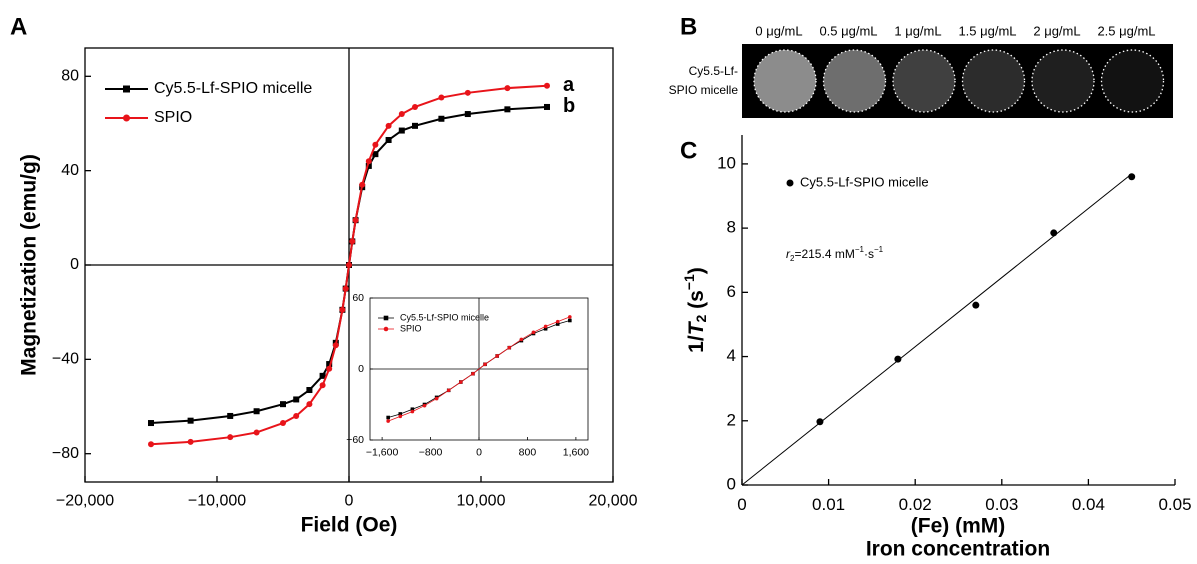  What do you see at coordinates (1174, 504) in the screenshot?
I see `x-tick-label: 0.05` at bounding box center [1174, 504].